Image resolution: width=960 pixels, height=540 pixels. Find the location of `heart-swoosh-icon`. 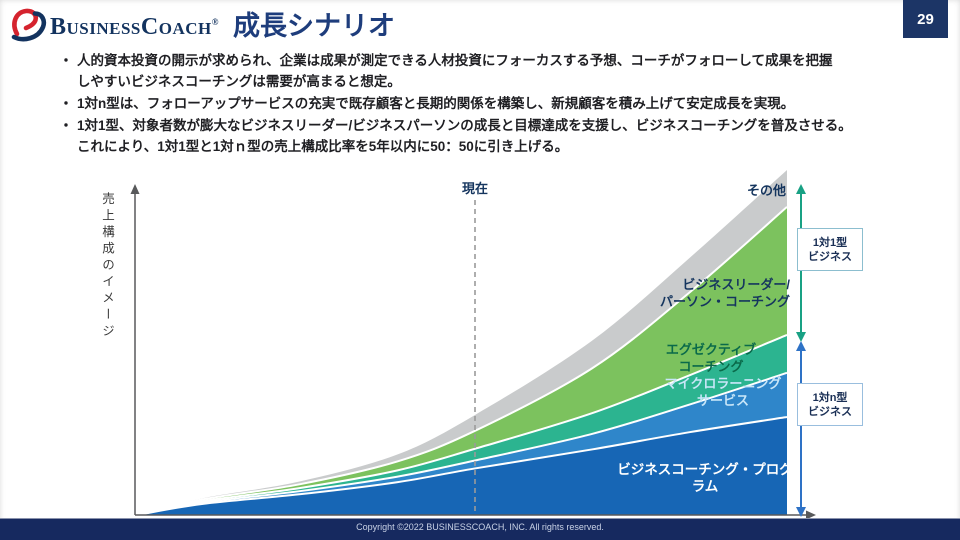

heart-swoosh-icon is located at coordinates (29, 24).